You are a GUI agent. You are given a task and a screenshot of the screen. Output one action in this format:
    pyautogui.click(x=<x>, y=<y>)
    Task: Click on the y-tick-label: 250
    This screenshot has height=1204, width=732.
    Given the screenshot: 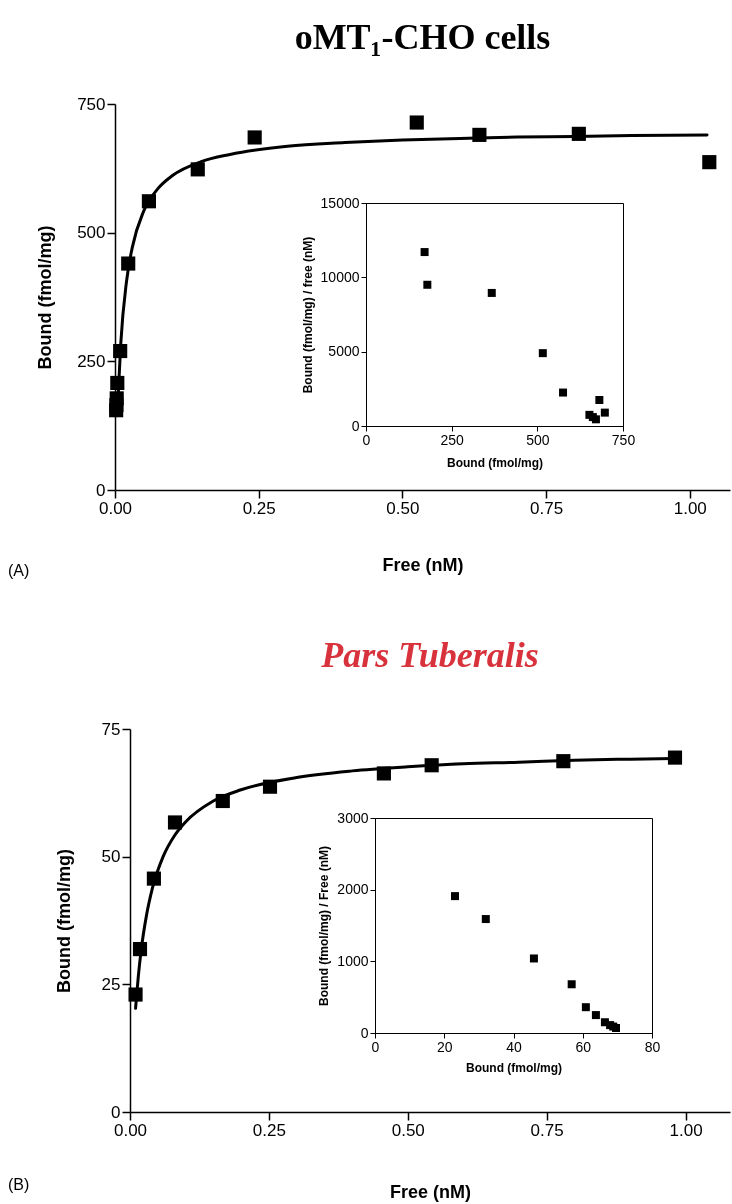 What is the action you would take?
    pyautogui.click(x=91, y=361)
    